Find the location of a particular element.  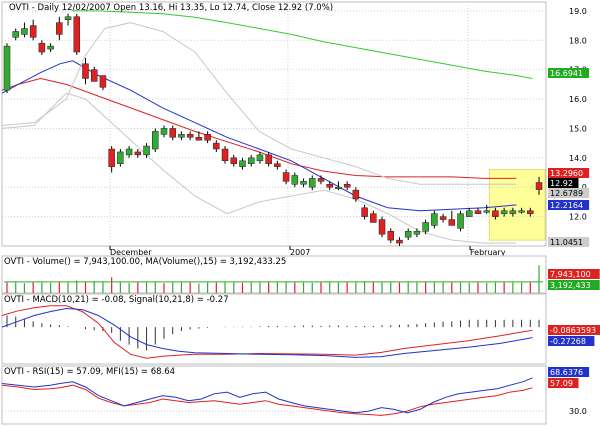

price-value-label: 16.6941 is located at coordinates (566, 73).